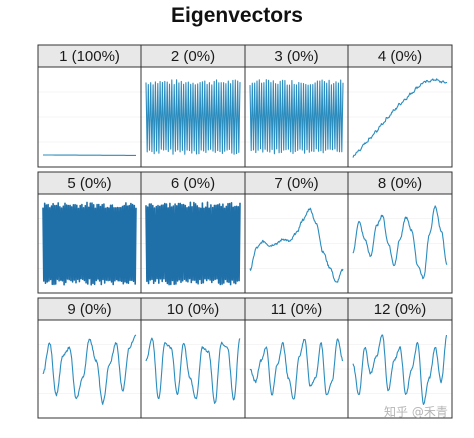  Describe the element at coordinates (89, 106) in the screenshot. I see `facet-panel: 1 (100%)` at that location.